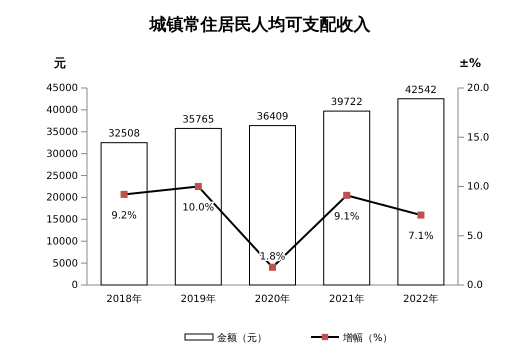  I want to click on y-tick-label: 25000, so click(62, 176).